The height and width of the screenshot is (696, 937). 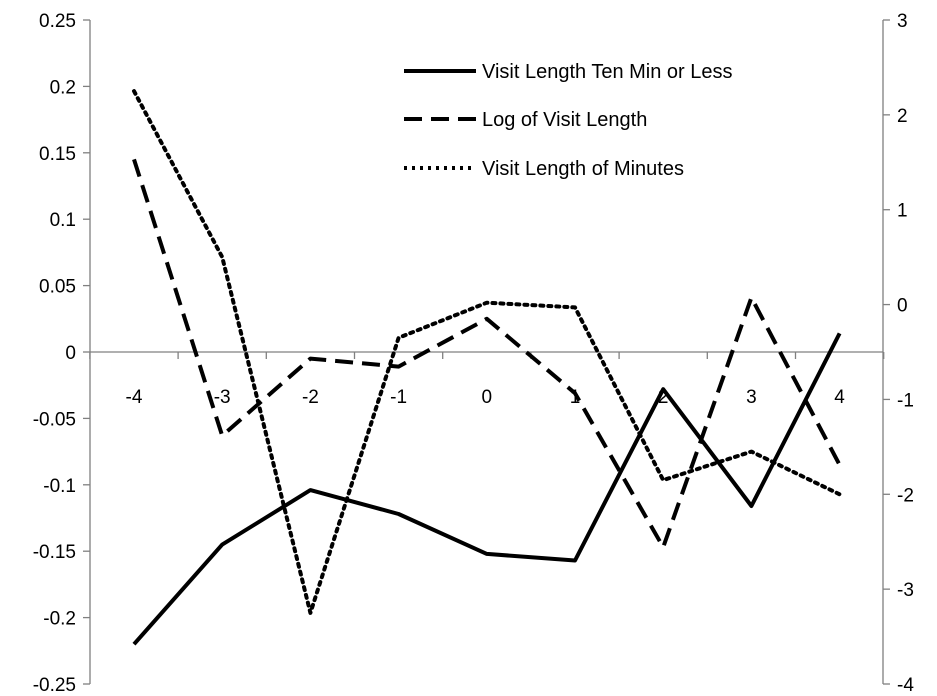 What do you see at coordinates (905, 495) in the screenshot?
I see `right-y-tick-label: -2` at bounding box center [905, 495].